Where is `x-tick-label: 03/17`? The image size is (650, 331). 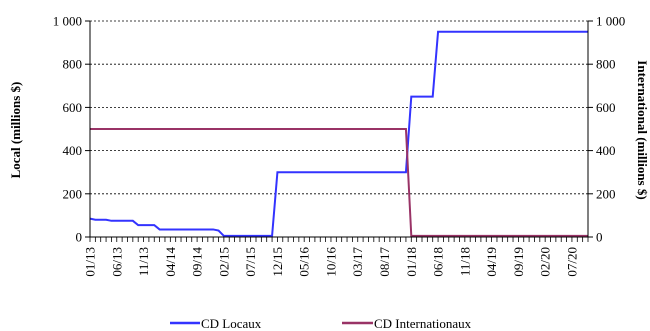 x-tick-label: 03/17 is located at coordinates (357, 262).